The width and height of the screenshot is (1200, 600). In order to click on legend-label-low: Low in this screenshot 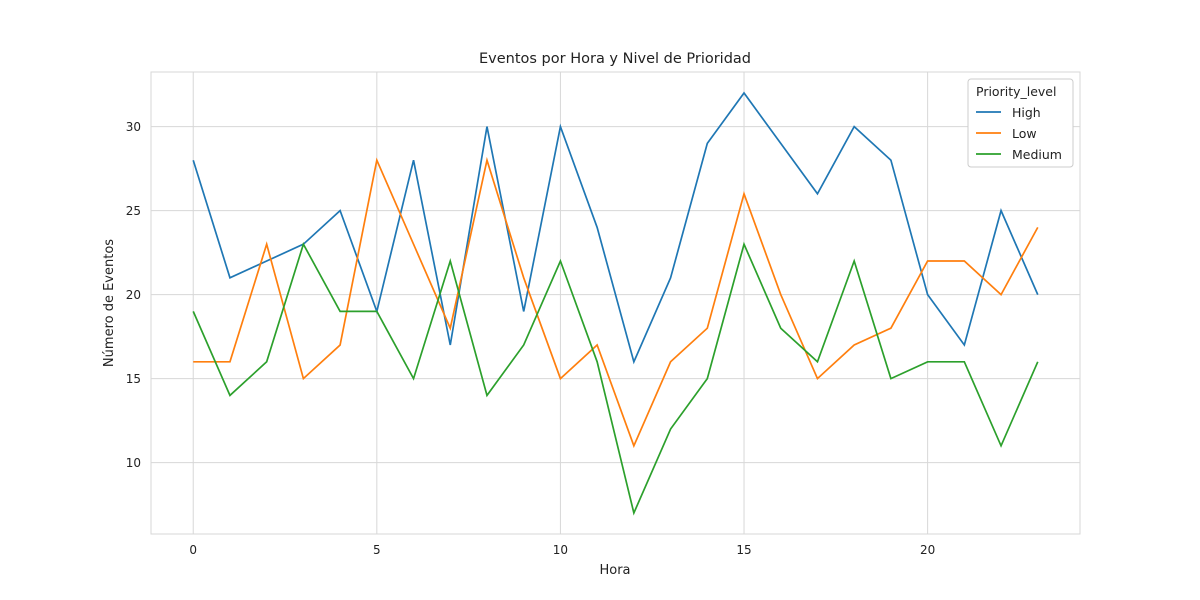, I will do `click(1024, 133)`.